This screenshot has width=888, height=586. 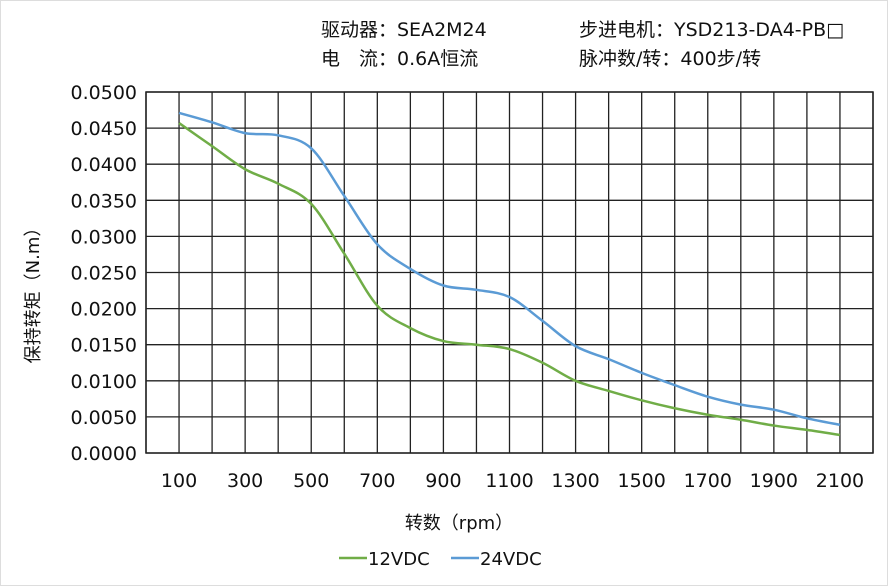 I want to click on driver-label: 驱动器：SEA2M24, so click(x=404, y=30).